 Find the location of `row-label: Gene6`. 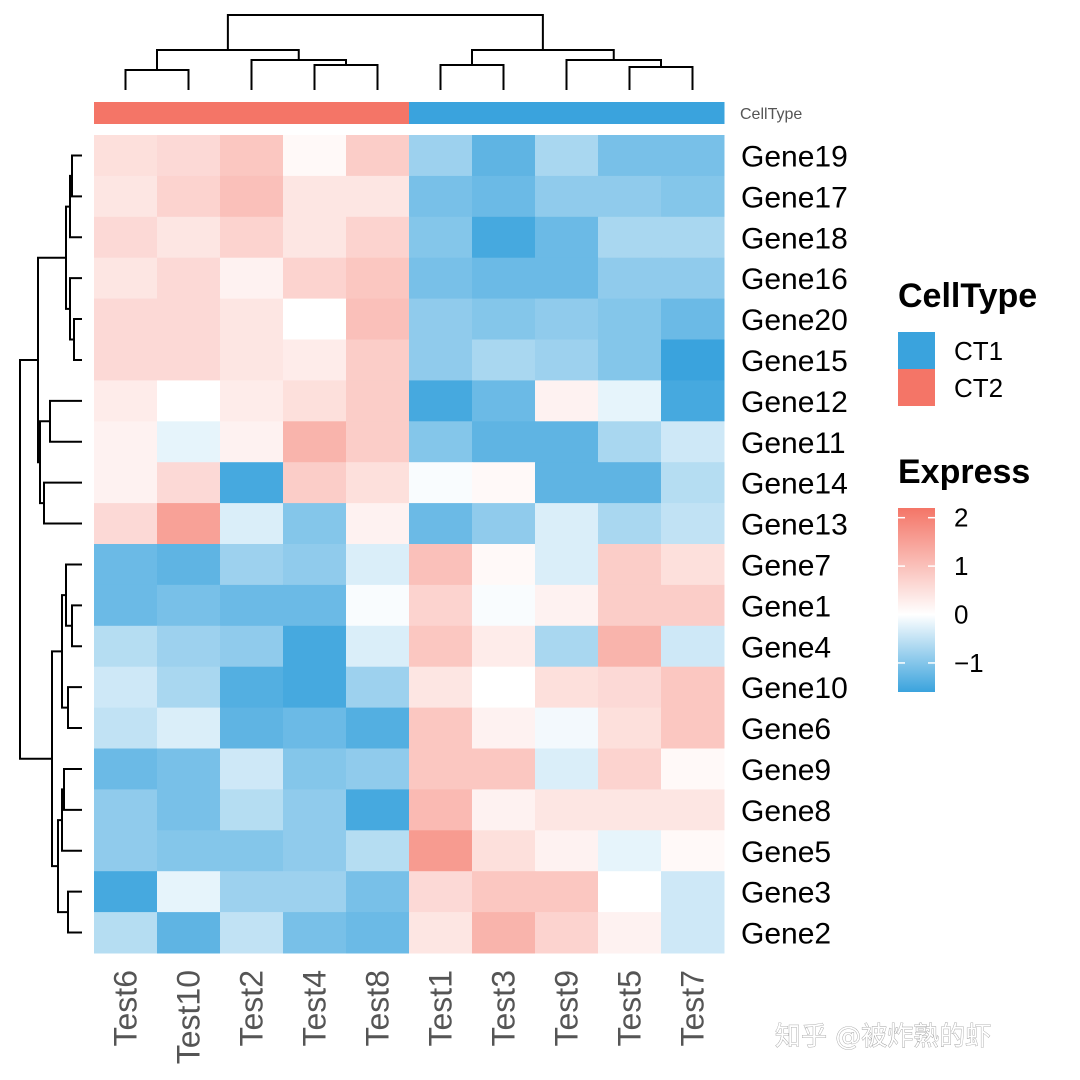

row-label: Gene6 is located at coordinates (786, 729).